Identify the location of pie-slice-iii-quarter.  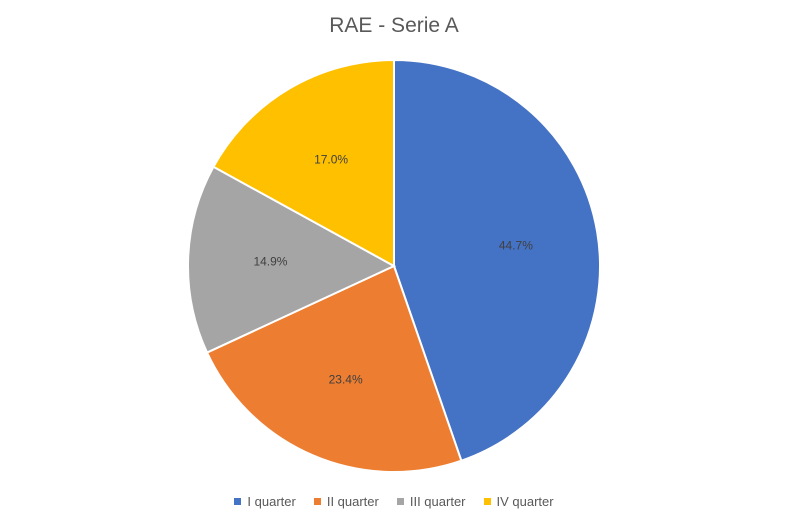
(292, 259).